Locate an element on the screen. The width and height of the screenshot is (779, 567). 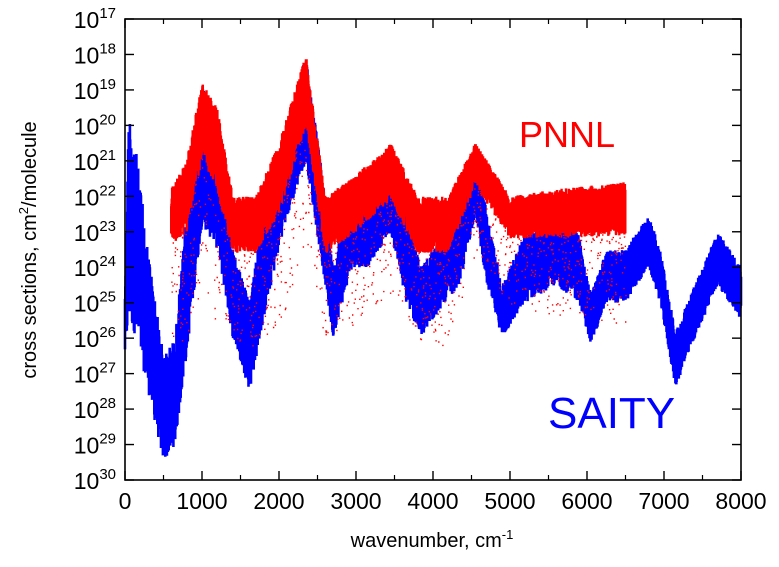
y-tick-label: 1028 is located at coordinates (95, 409).